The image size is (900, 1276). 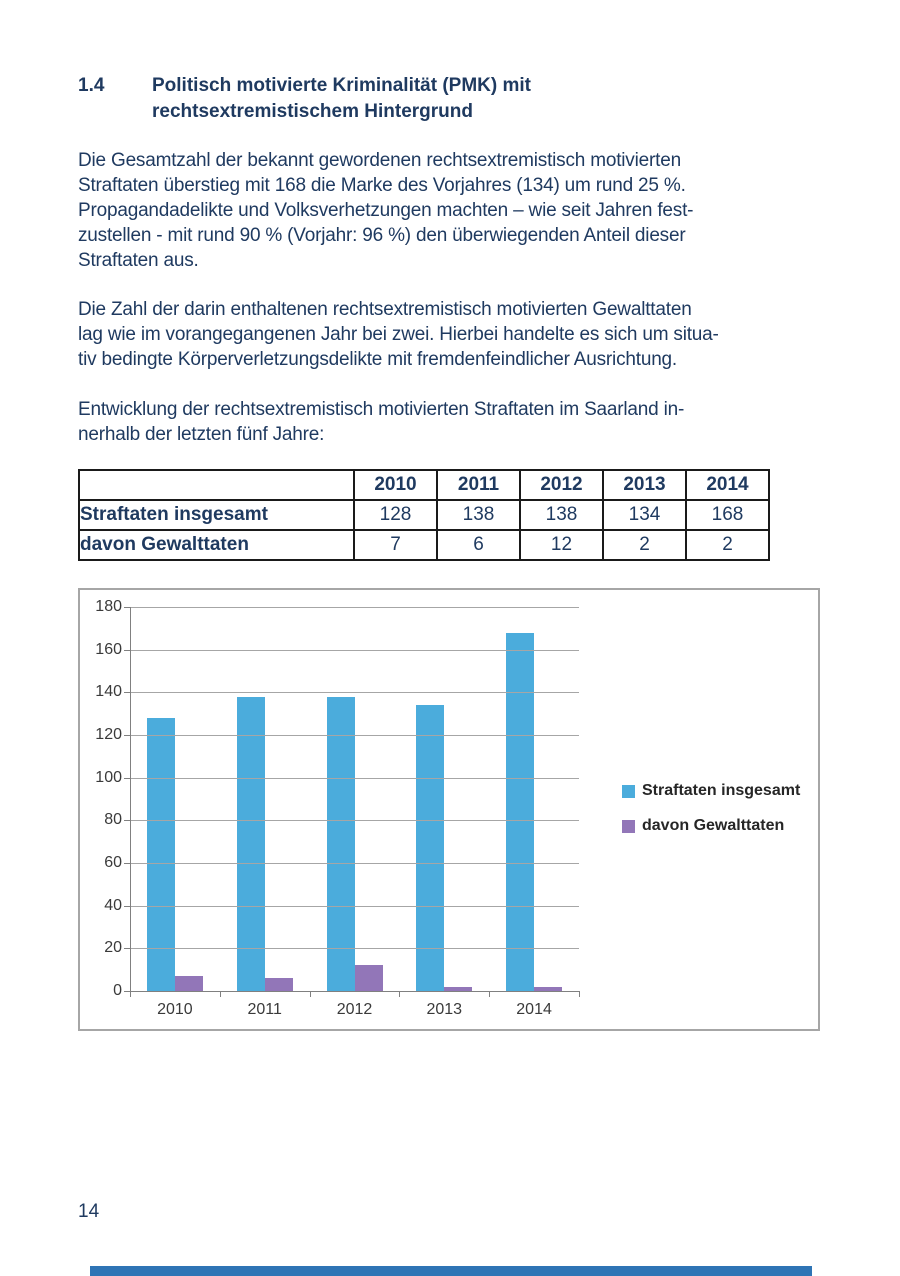 What do you see at coordinates (278, 984) in the screenshot?
I see `bar-violent-2011` at bounding box center [278, 984].